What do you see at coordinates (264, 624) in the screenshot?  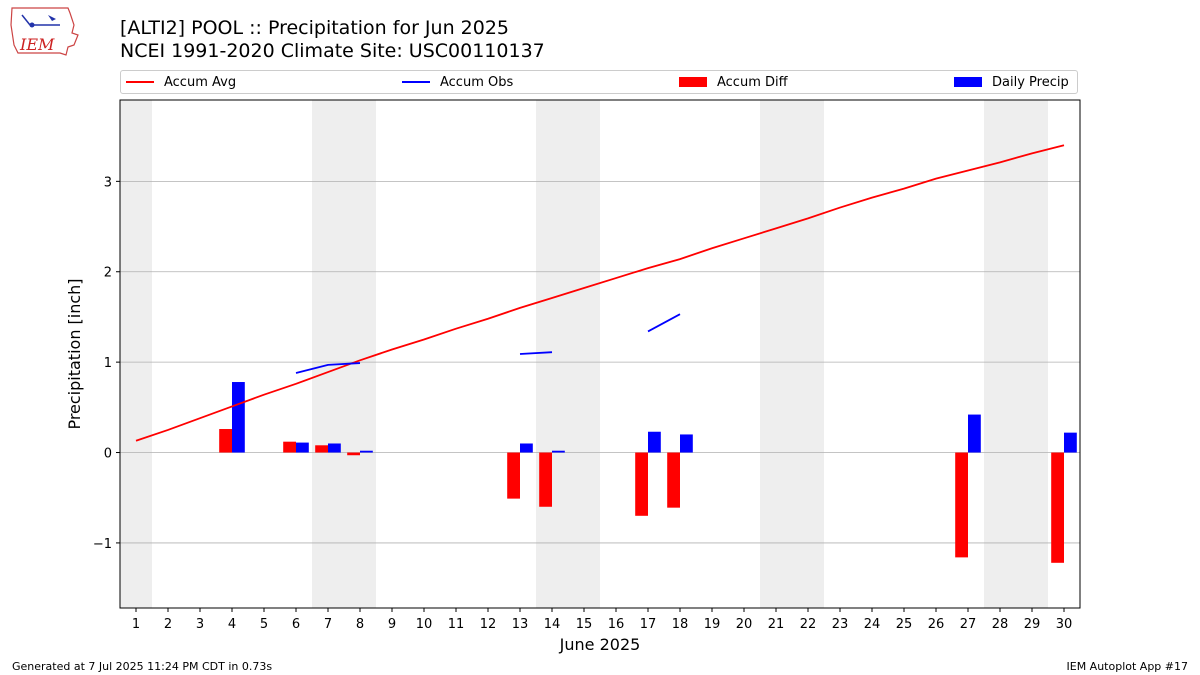 I see `x-tick-label-5: 5` at bounding box center [264, 624].